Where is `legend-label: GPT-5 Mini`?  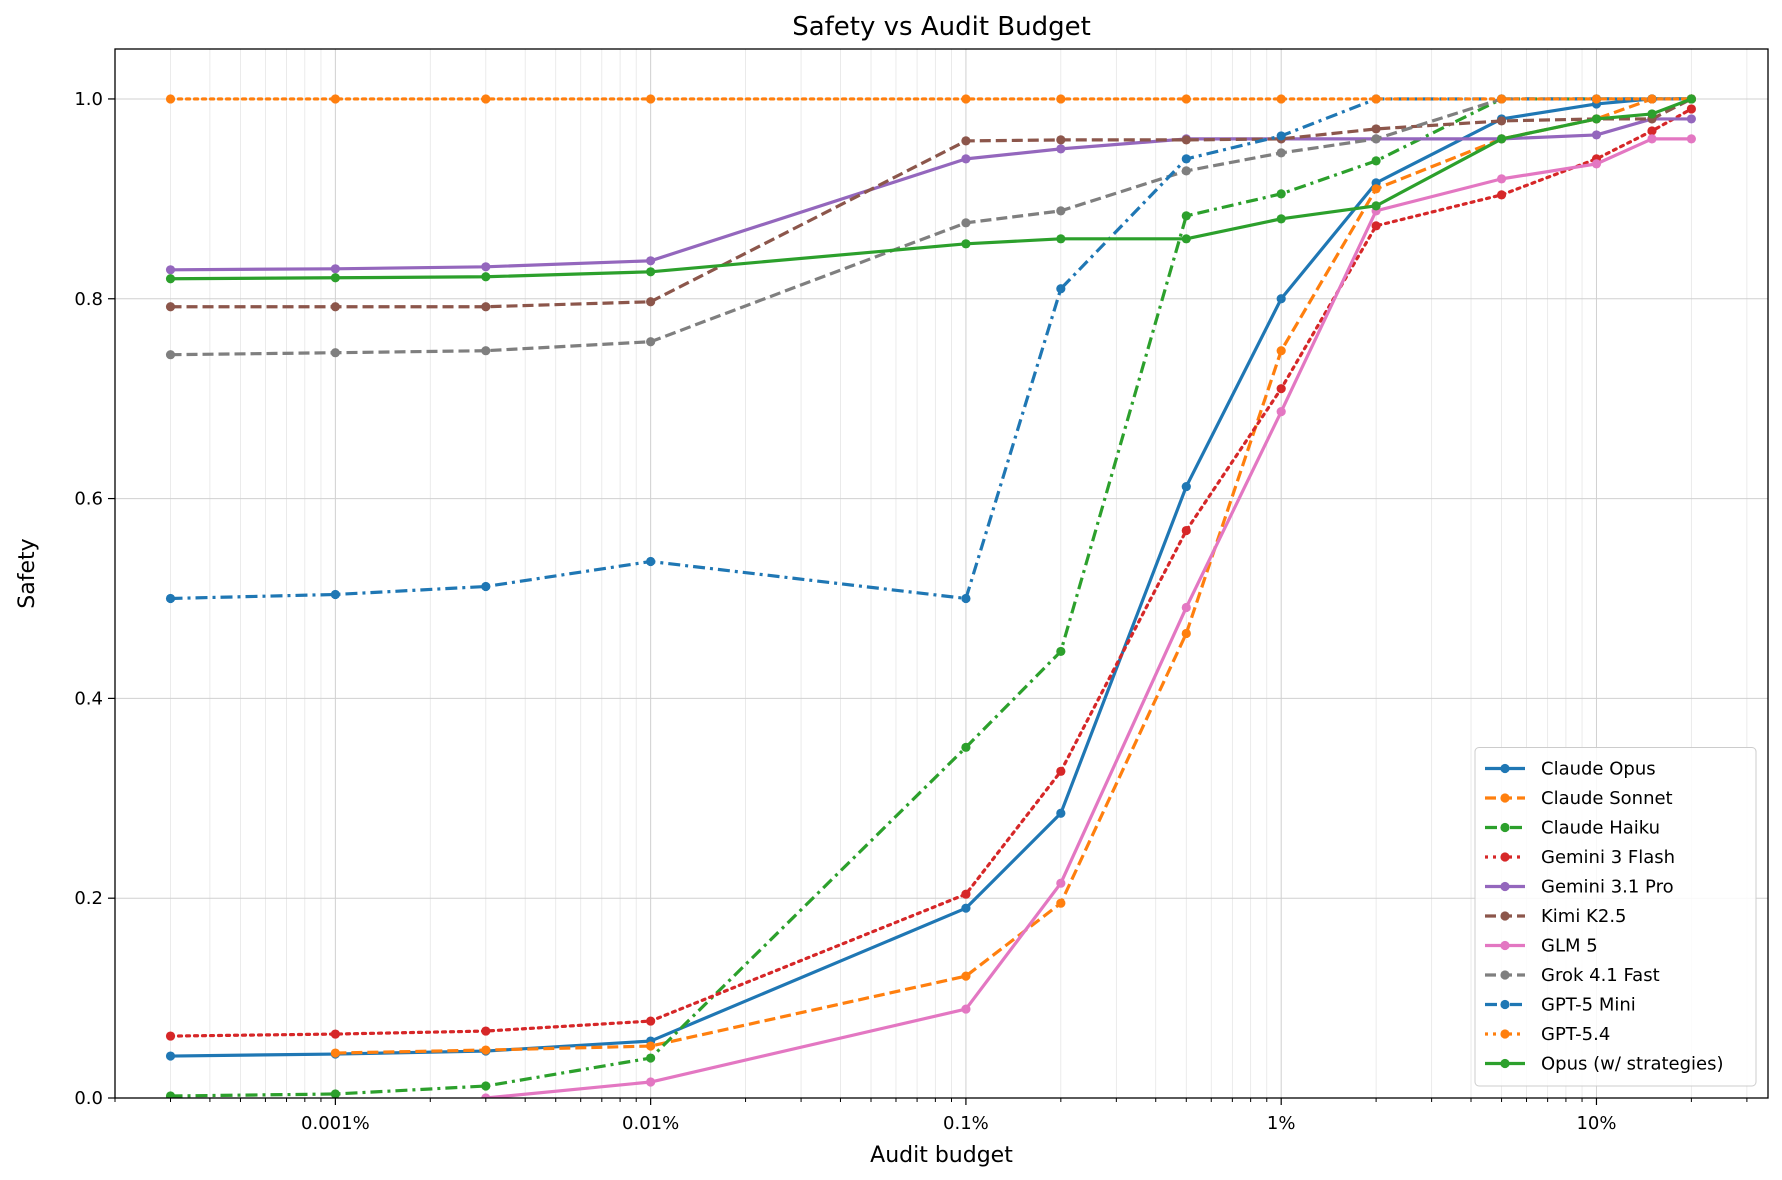
legend-label: GPT-5 Mini is located at coordinates (1588, 1005).